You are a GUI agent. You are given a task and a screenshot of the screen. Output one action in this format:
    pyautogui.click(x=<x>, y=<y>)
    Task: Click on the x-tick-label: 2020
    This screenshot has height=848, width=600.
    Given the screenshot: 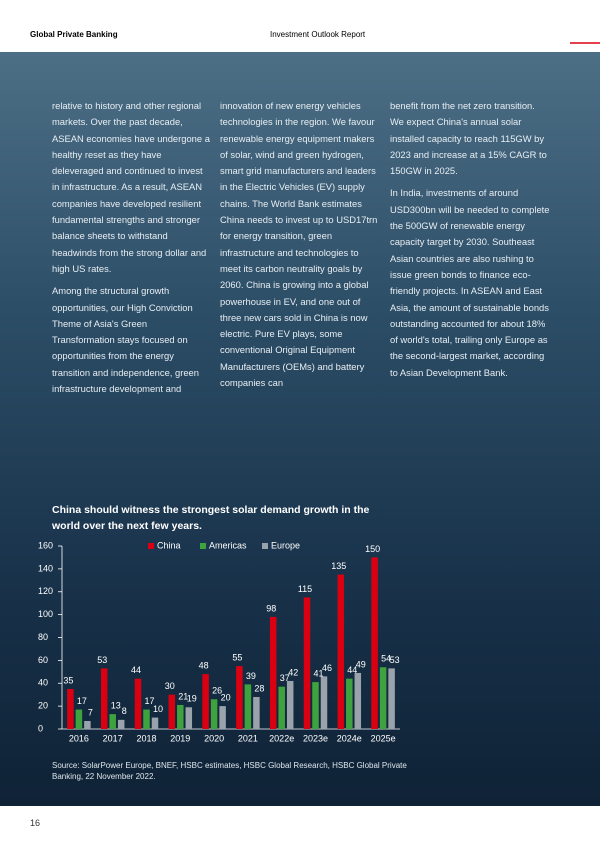 What is the action you would take?
    pyautogui.click(x=214, y=738)
    